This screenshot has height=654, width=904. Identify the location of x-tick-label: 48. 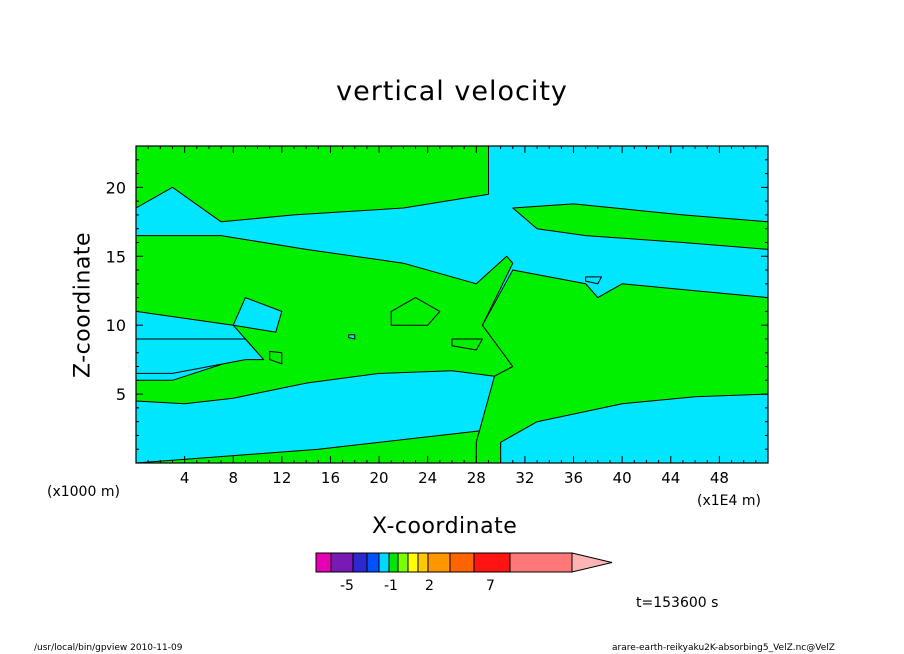
(719, 478).